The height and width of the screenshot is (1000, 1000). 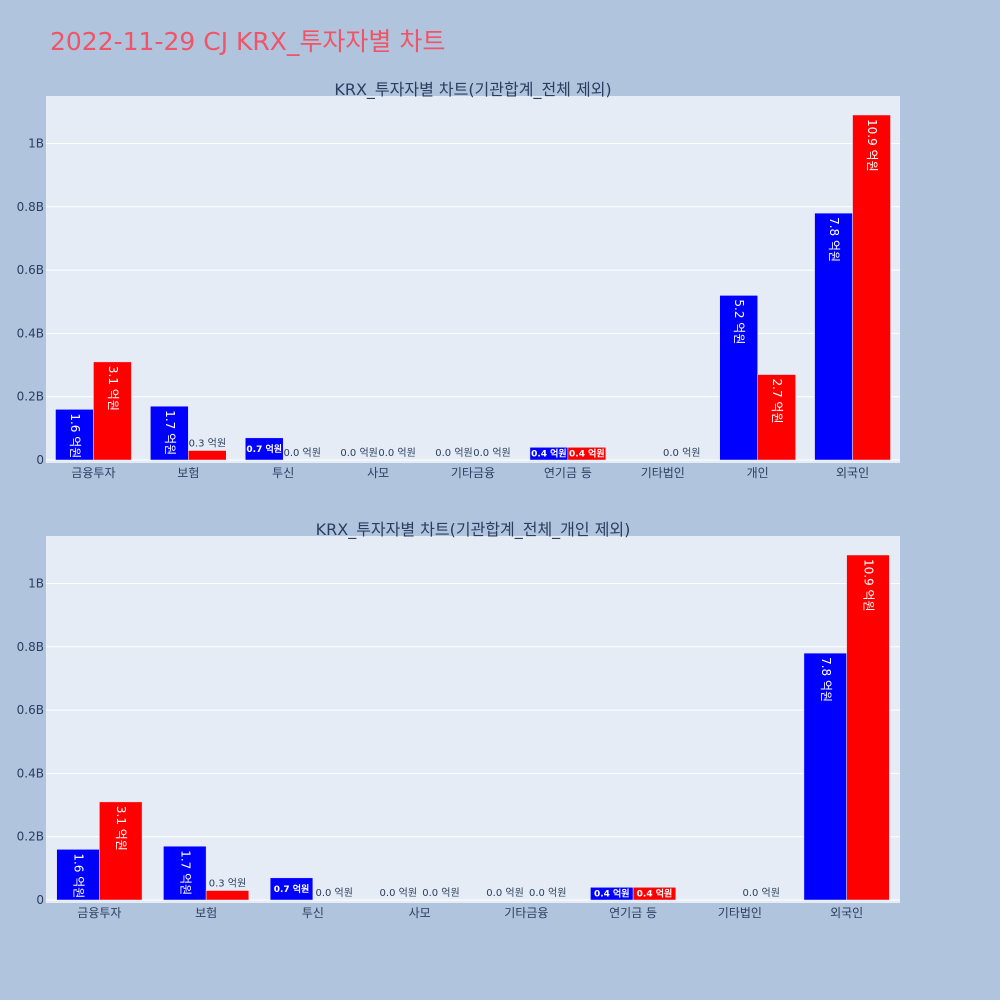 What do you see at coordinates (473, 530) in the screenshot?
I see `chart-title: KRX_투자자별 차트(기관합계_전체_개인 제외)` at bounding box center [473, 530].